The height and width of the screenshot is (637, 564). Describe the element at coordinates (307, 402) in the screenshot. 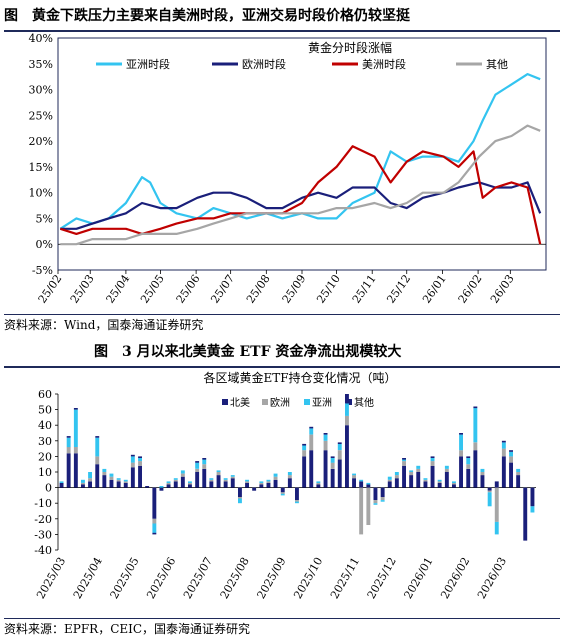

I see `legend-swatch` at that location.